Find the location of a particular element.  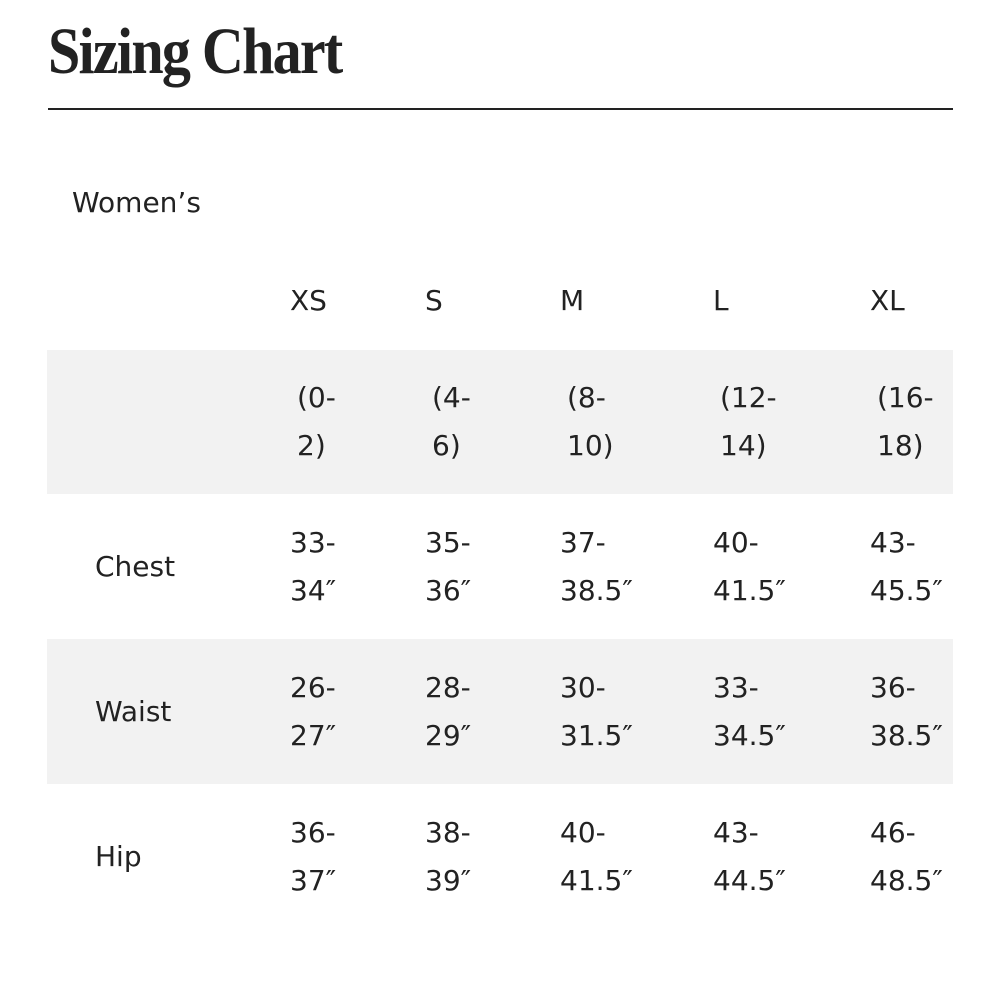

measure-value: 30-31.5″ is located at coordinates (596, 711).